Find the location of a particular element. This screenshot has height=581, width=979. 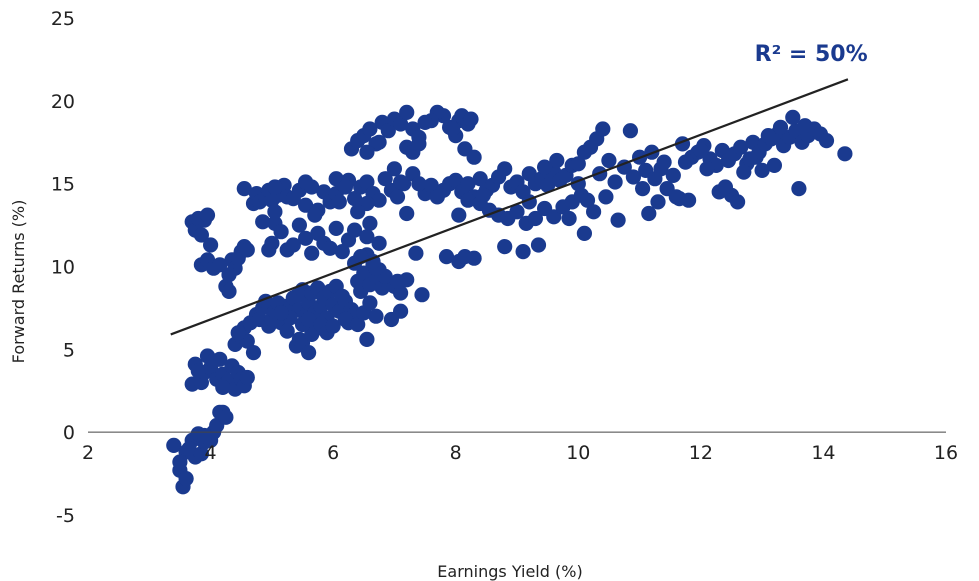

x-tick-label: 10 is located at coordinates (578, 453).